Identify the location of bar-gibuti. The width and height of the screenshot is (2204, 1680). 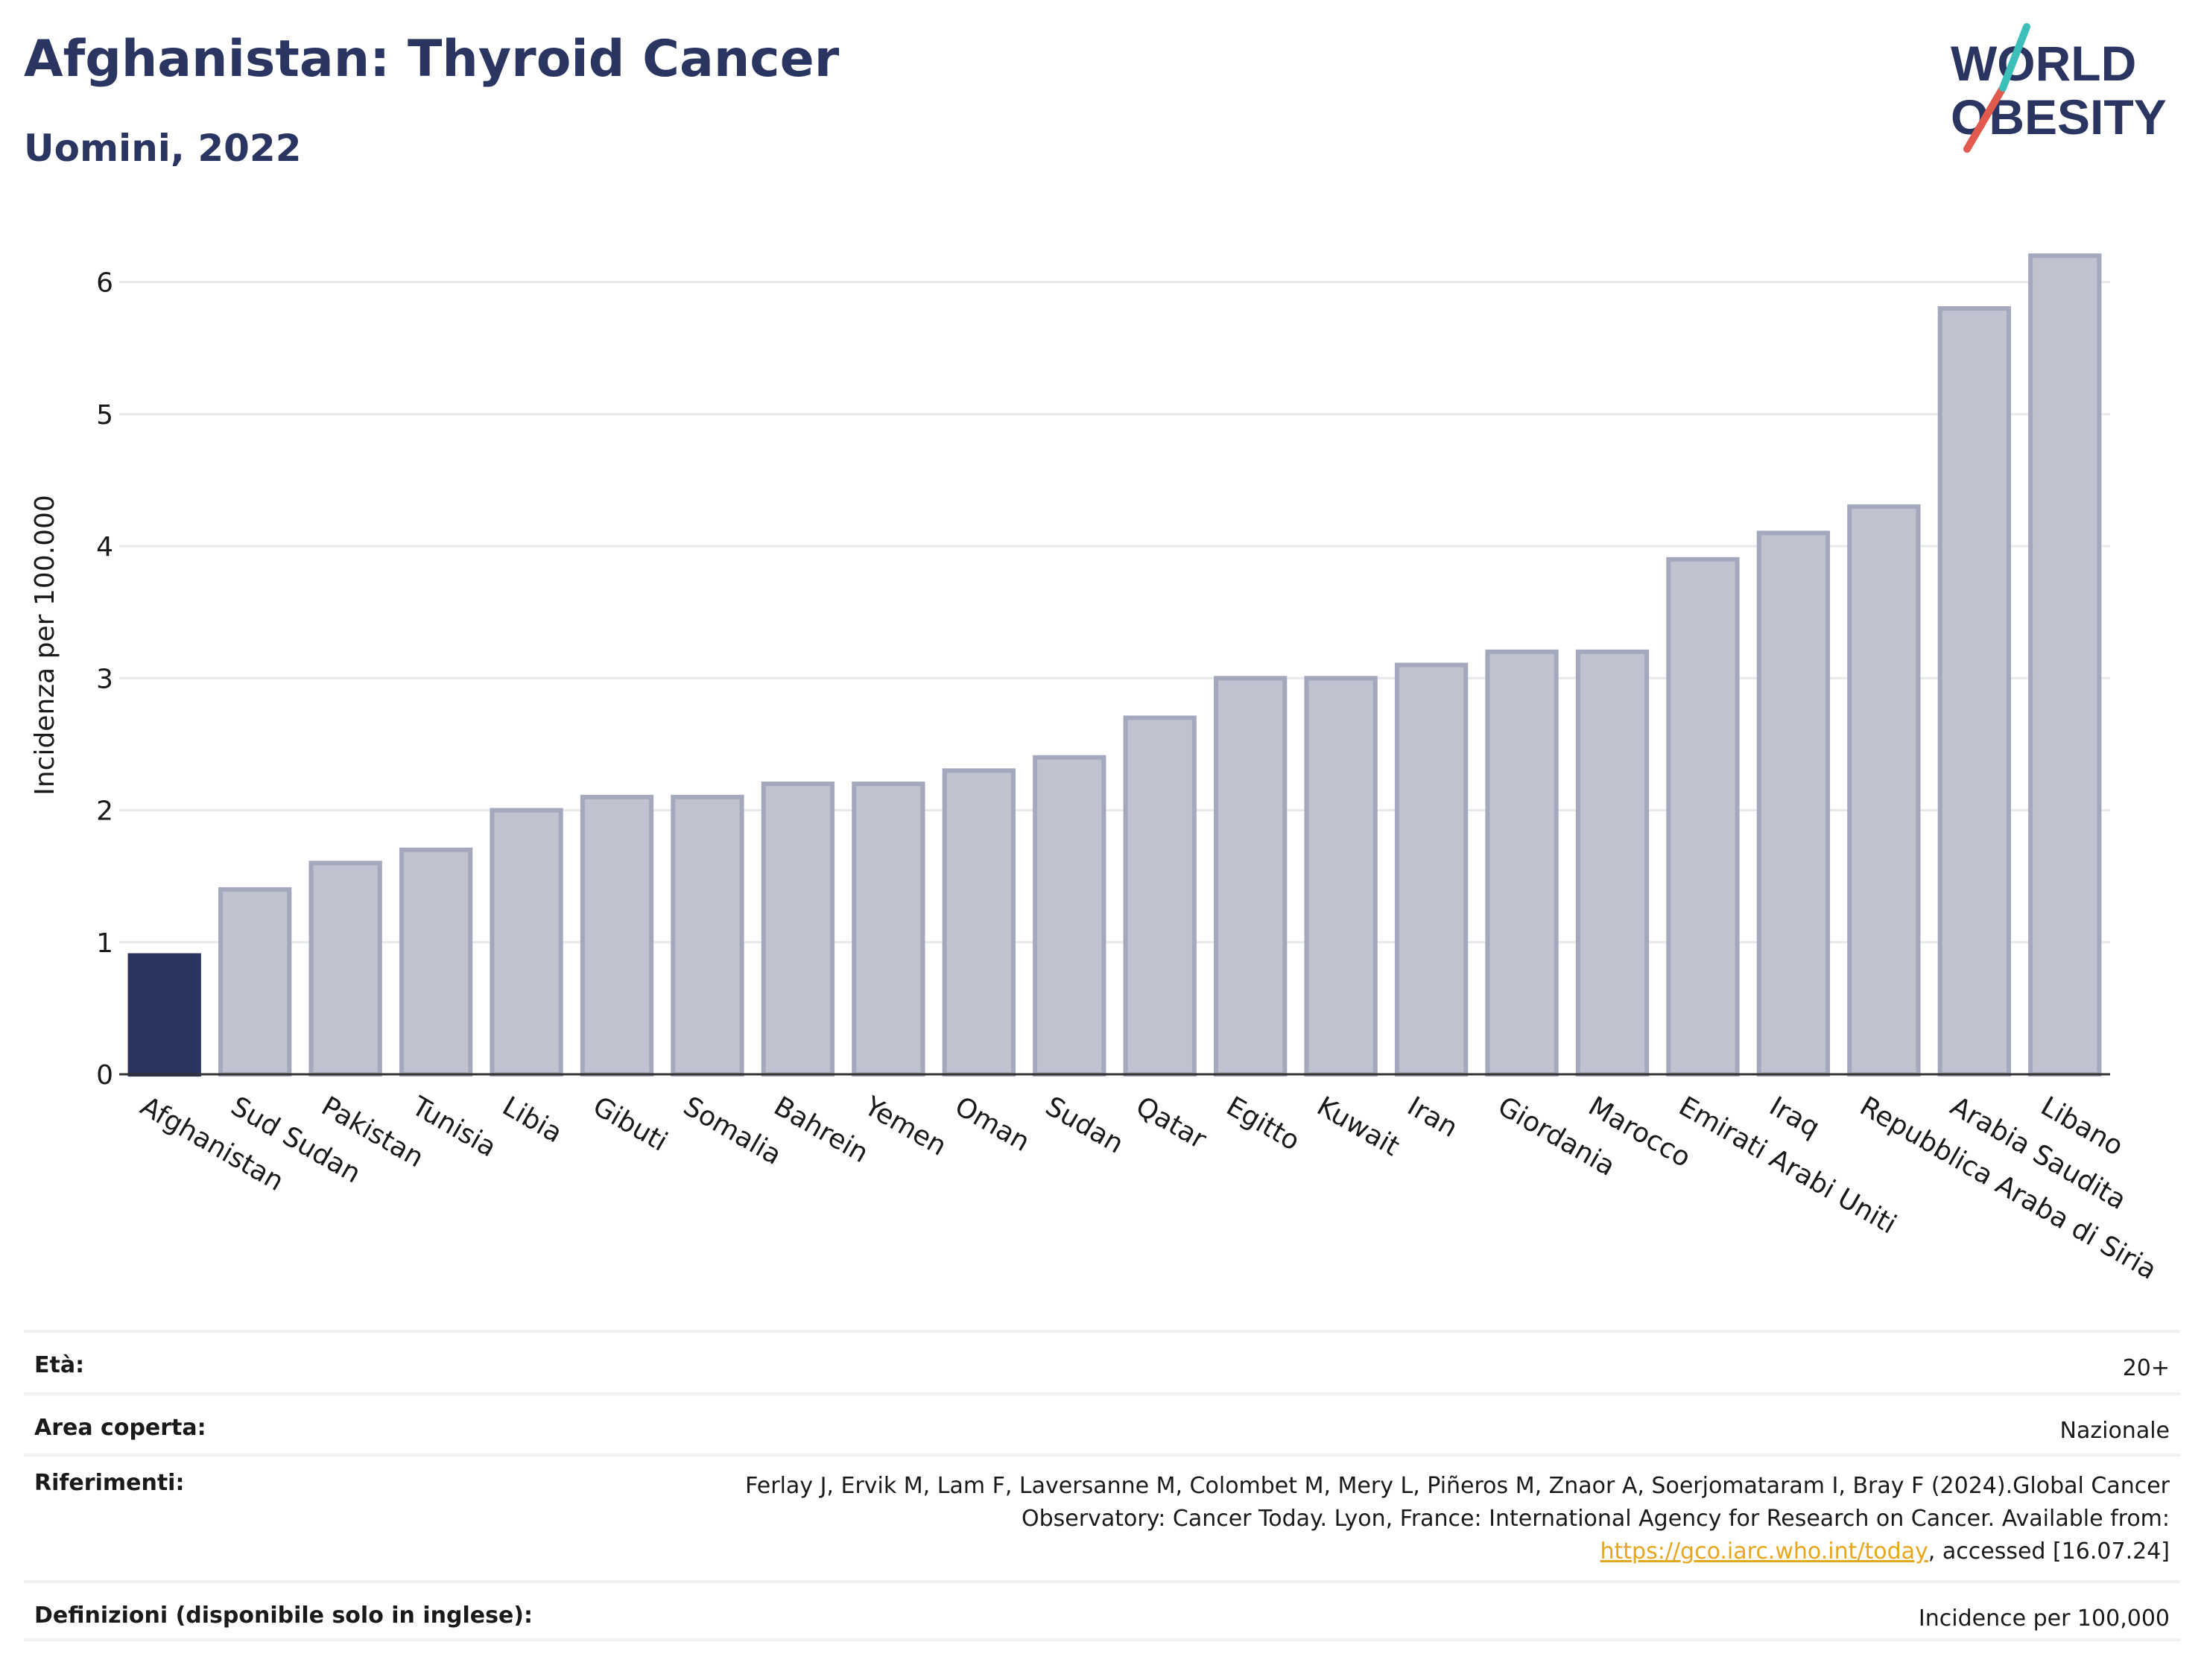
(617, 935).